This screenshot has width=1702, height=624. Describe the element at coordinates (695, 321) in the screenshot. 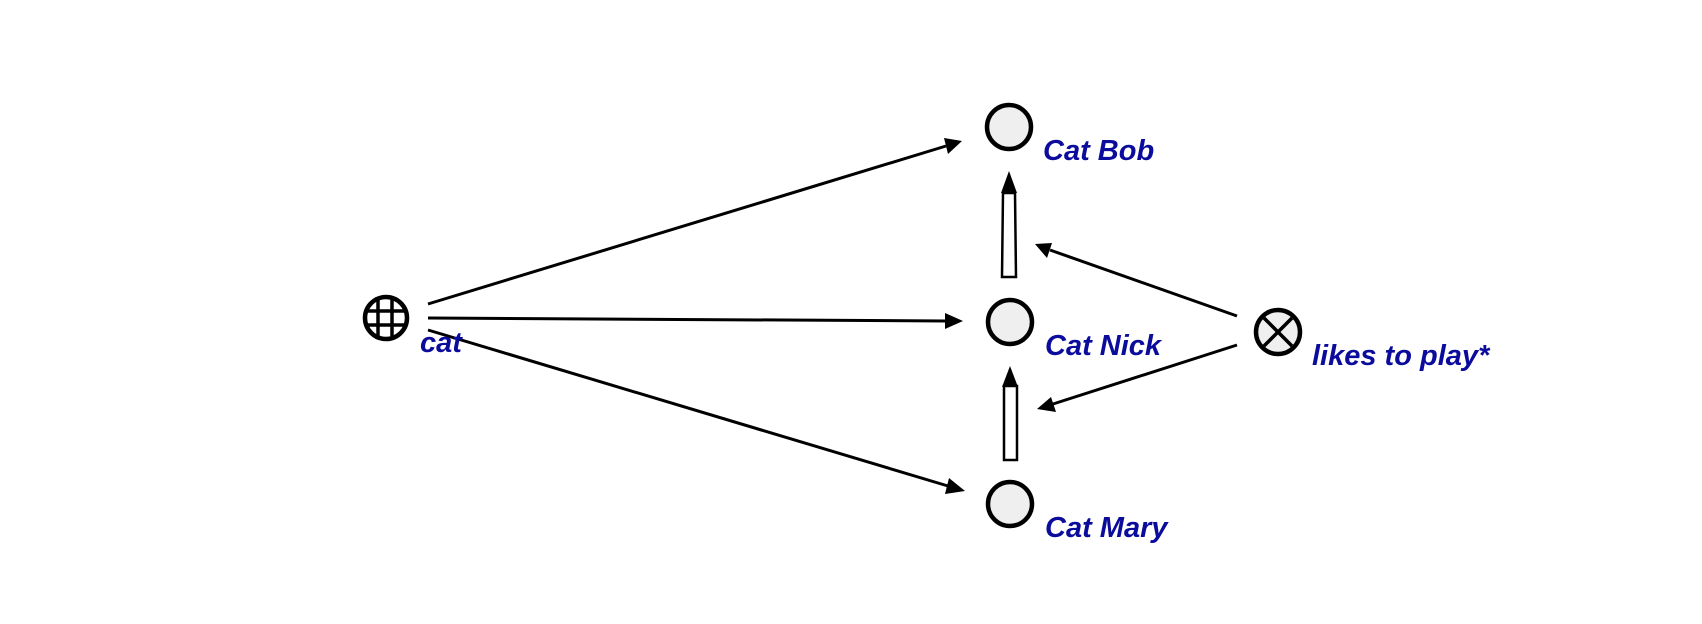

I see `edge-cat-to-cat-nick` at that location.